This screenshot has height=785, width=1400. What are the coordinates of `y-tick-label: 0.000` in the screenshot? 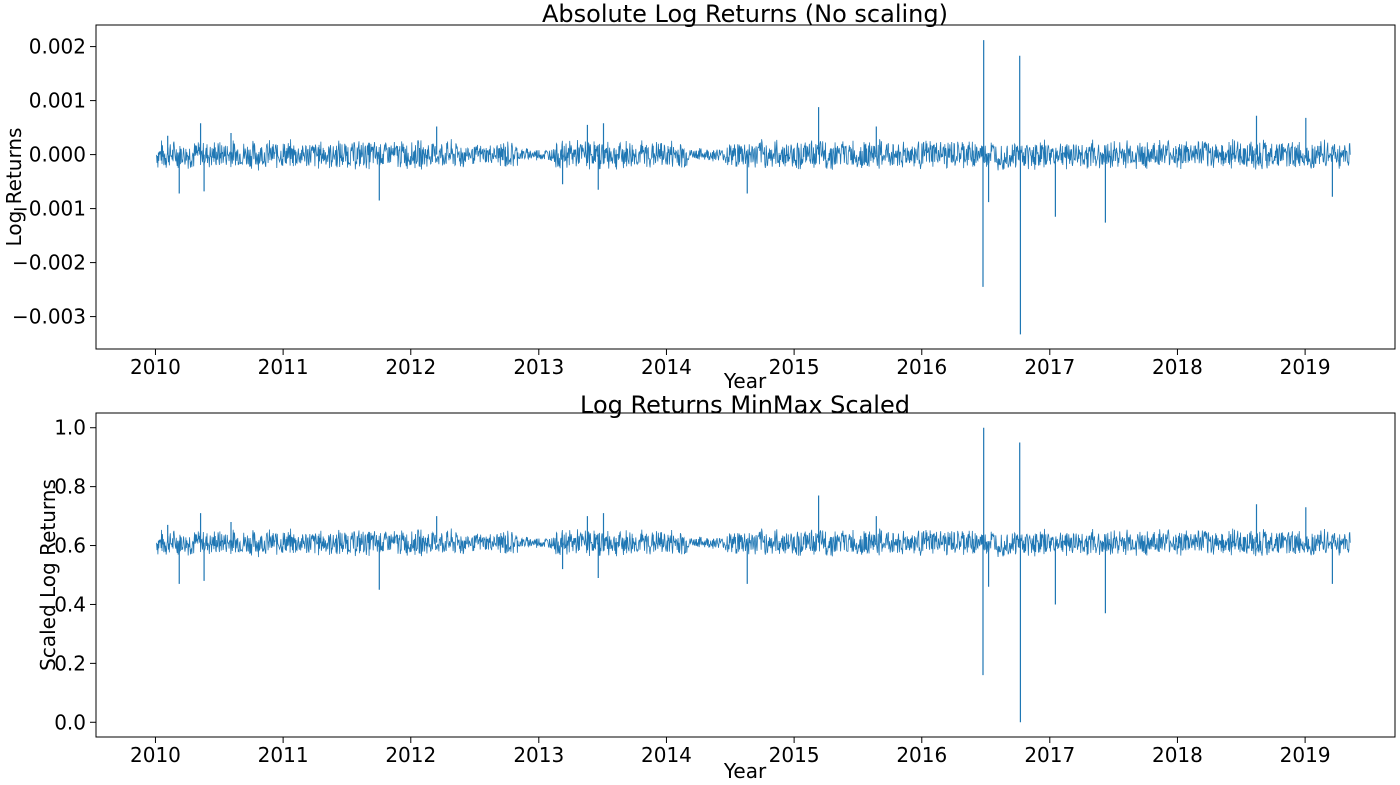 It's located at (57, 155).